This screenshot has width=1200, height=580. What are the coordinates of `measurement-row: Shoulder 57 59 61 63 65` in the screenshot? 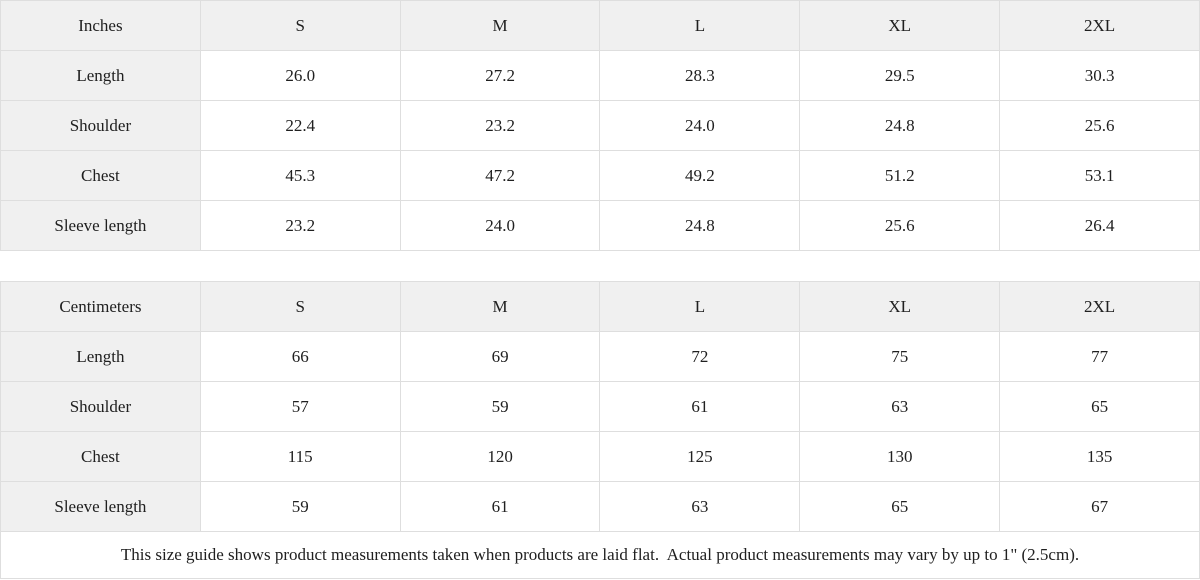 It's located at (600, 406).